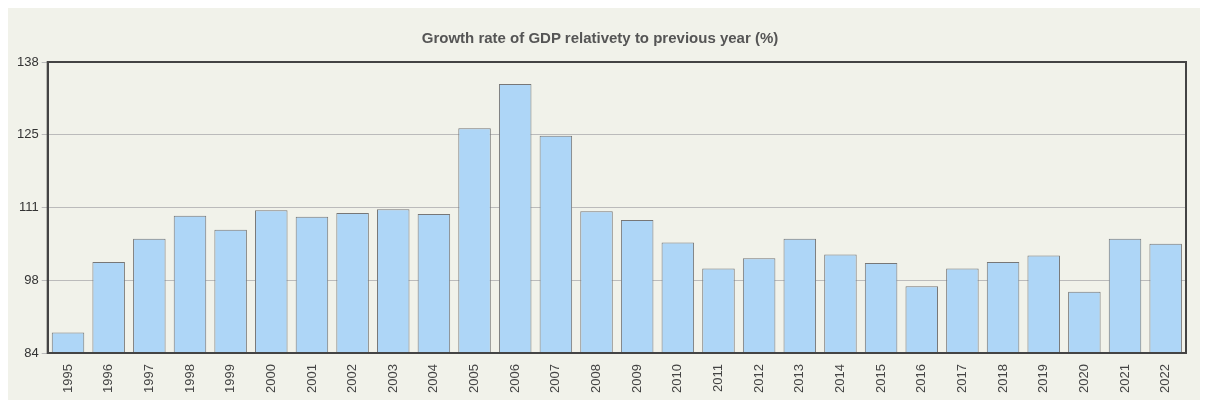 This screenshot has width=1208, height=408. I want to click on x-tick-label: 1999, so click(230, 378).